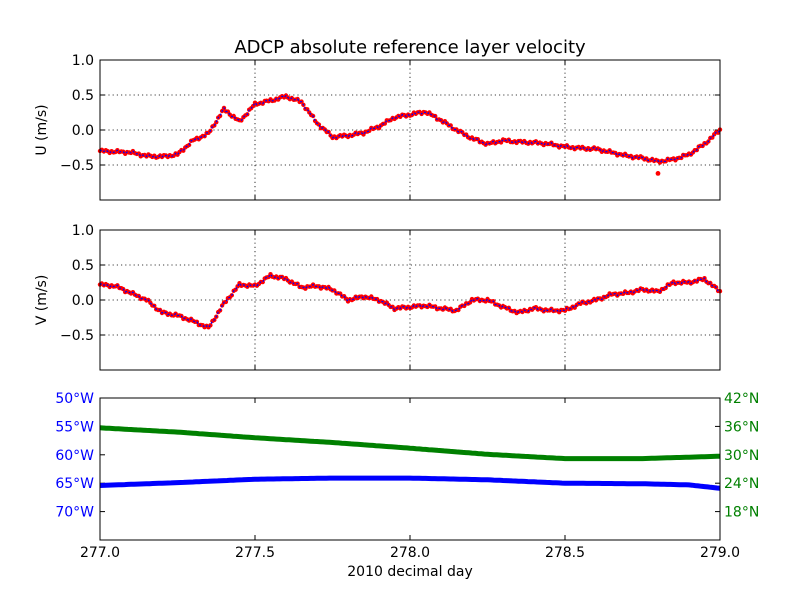  I want to click on latitude-tick-label: 24°N, so click(741, 484).